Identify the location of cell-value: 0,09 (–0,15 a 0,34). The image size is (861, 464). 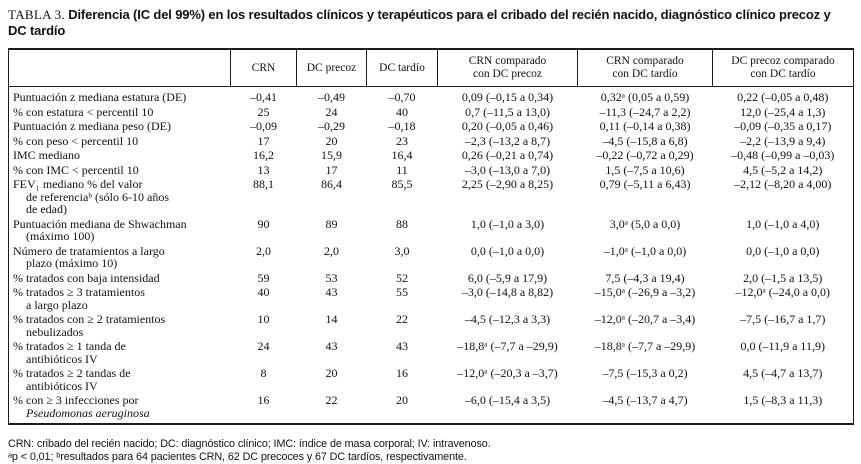
(507, 97).